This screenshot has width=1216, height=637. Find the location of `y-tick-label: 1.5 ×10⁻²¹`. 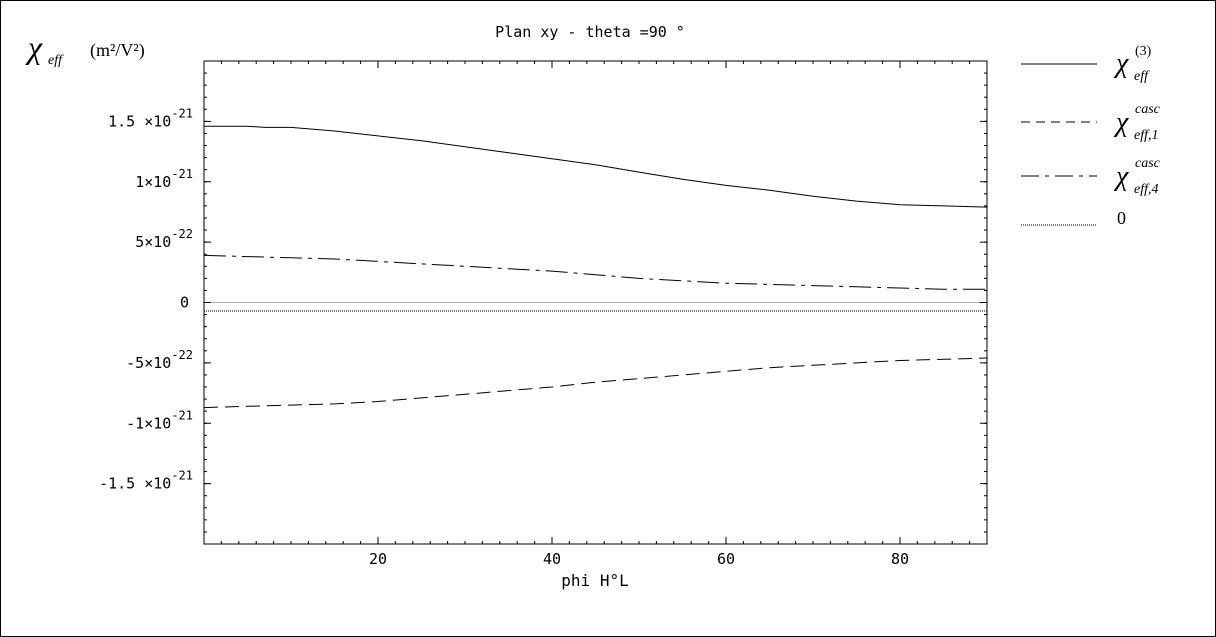

y-tick-label: 1.5 ×10⁻²¹ is located at coordinates (150, 118).